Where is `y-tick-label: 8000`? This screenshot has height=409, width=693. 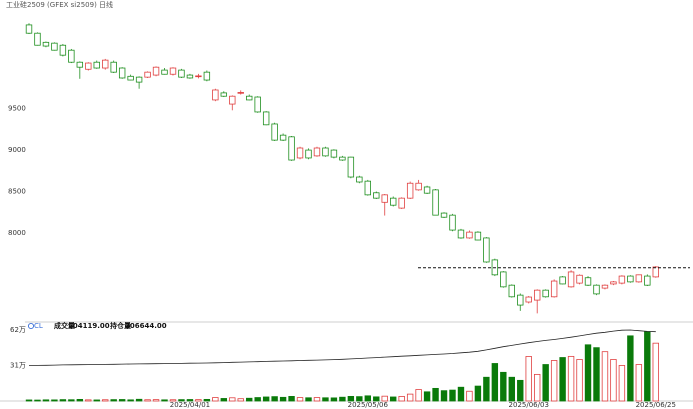 y-tick-label: 8000 is located at coordinates (17, 233).